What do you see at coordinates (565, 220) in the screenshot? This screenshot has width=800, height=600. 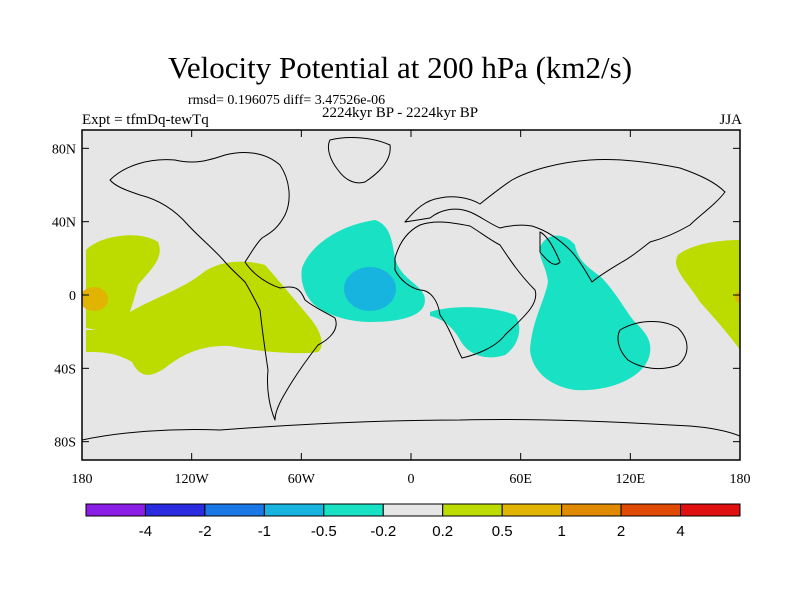 I see `eurasia-coastline` at bounding box center [565, 220].